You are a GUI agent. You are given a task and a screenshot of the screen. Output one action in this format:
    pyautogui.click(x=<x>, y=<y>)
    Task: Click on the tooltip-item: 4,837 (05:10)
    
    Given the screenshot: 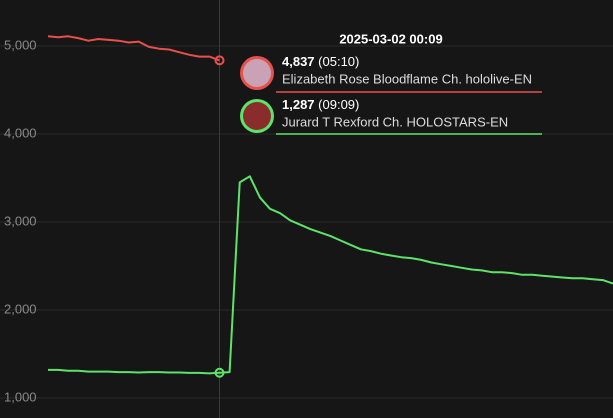 What is the action you would take?
    pyautogui.click(x=320, y=61)
    